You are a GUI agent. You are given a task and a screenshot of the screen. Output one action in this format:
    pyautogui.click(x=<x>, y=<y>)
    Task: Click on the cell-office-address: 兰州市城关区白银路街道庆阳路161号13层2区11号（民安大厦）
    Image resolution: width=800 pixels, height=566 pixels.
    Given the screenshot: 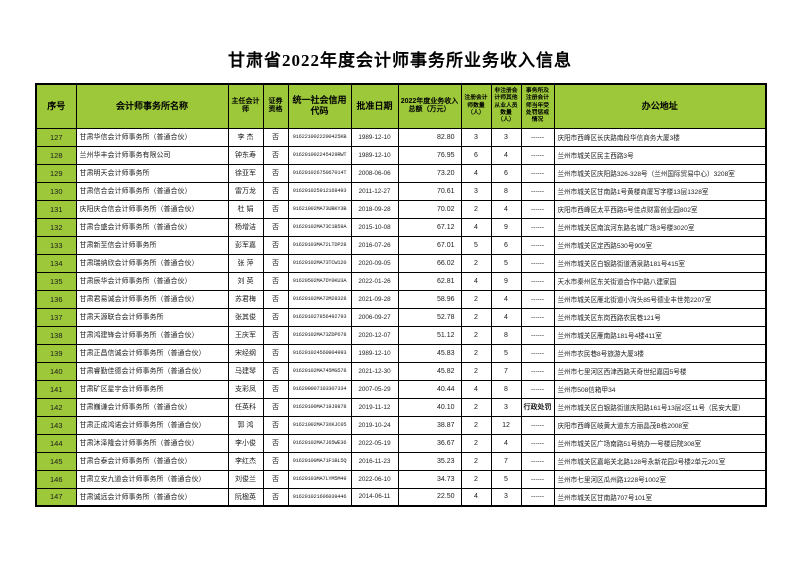 What is the action you would take?
    pyautogui.click(x=660, y=407)
    